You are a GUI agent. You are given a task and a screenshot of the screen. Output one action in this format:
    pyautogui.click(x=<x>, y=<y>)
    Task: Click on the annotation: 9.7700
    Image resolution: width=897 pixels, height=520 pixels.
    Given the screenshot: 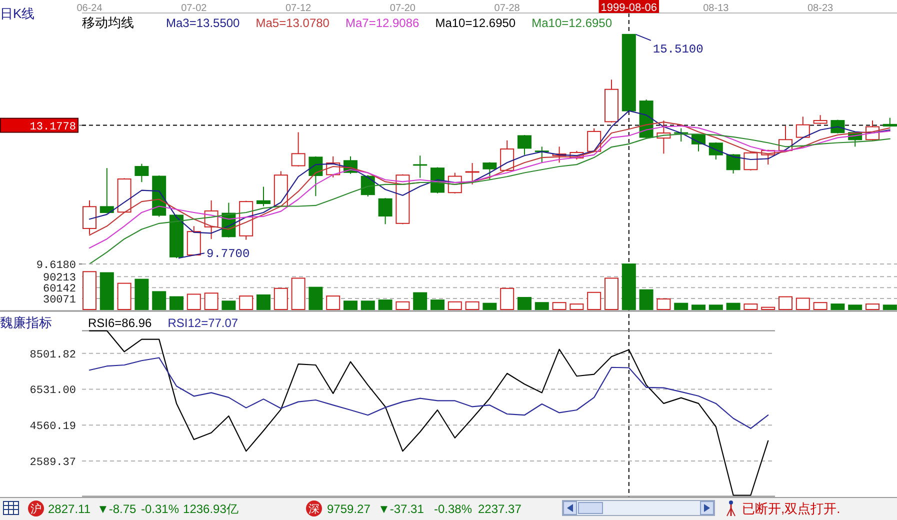 What is the action you would take?
    pyautogui.click(x=228, y=254)
    